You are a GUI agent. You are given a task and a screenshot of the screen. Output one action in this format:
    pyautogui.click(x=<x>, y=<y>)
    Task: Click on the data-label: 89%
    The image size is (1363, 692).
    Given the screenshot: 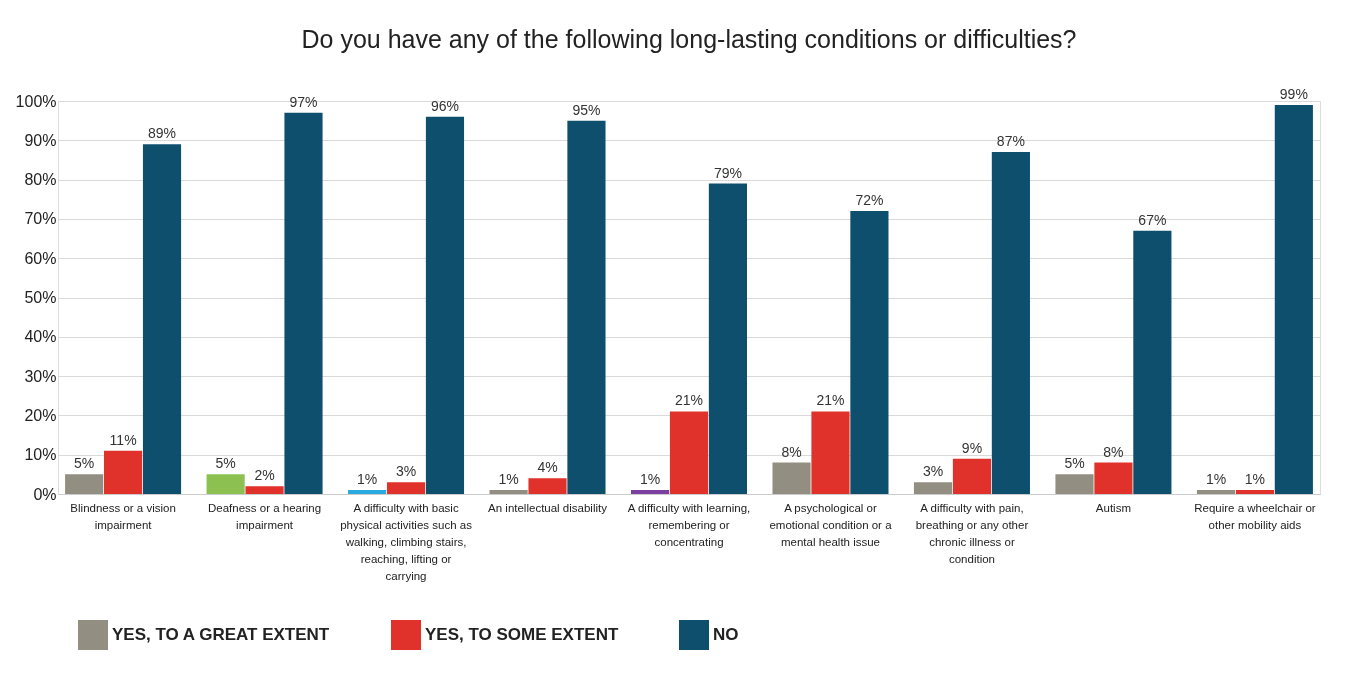 What is the action you would take?
    pyautogui.click(x=162, y=133)
    